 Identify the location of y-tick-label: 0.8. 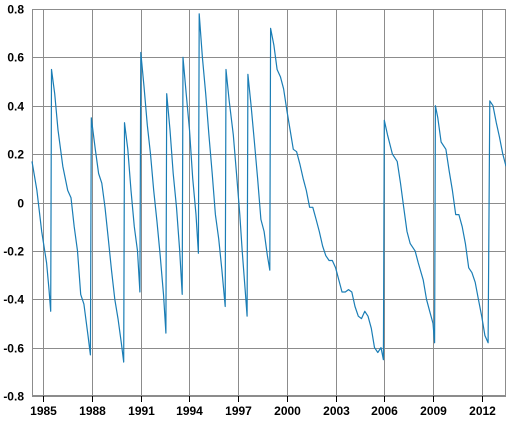
(15, 10).